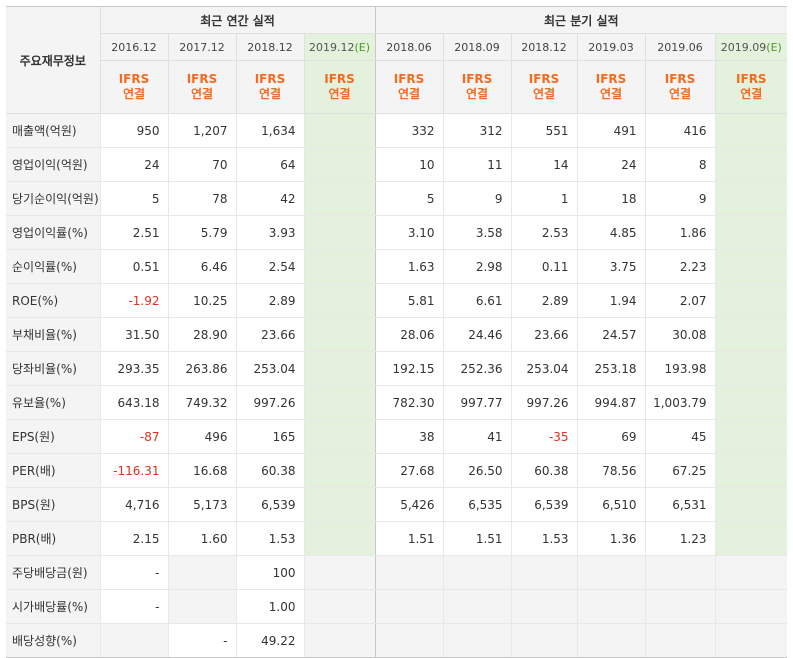  I want to click on table-cell: 3.93, so click(269, 232).